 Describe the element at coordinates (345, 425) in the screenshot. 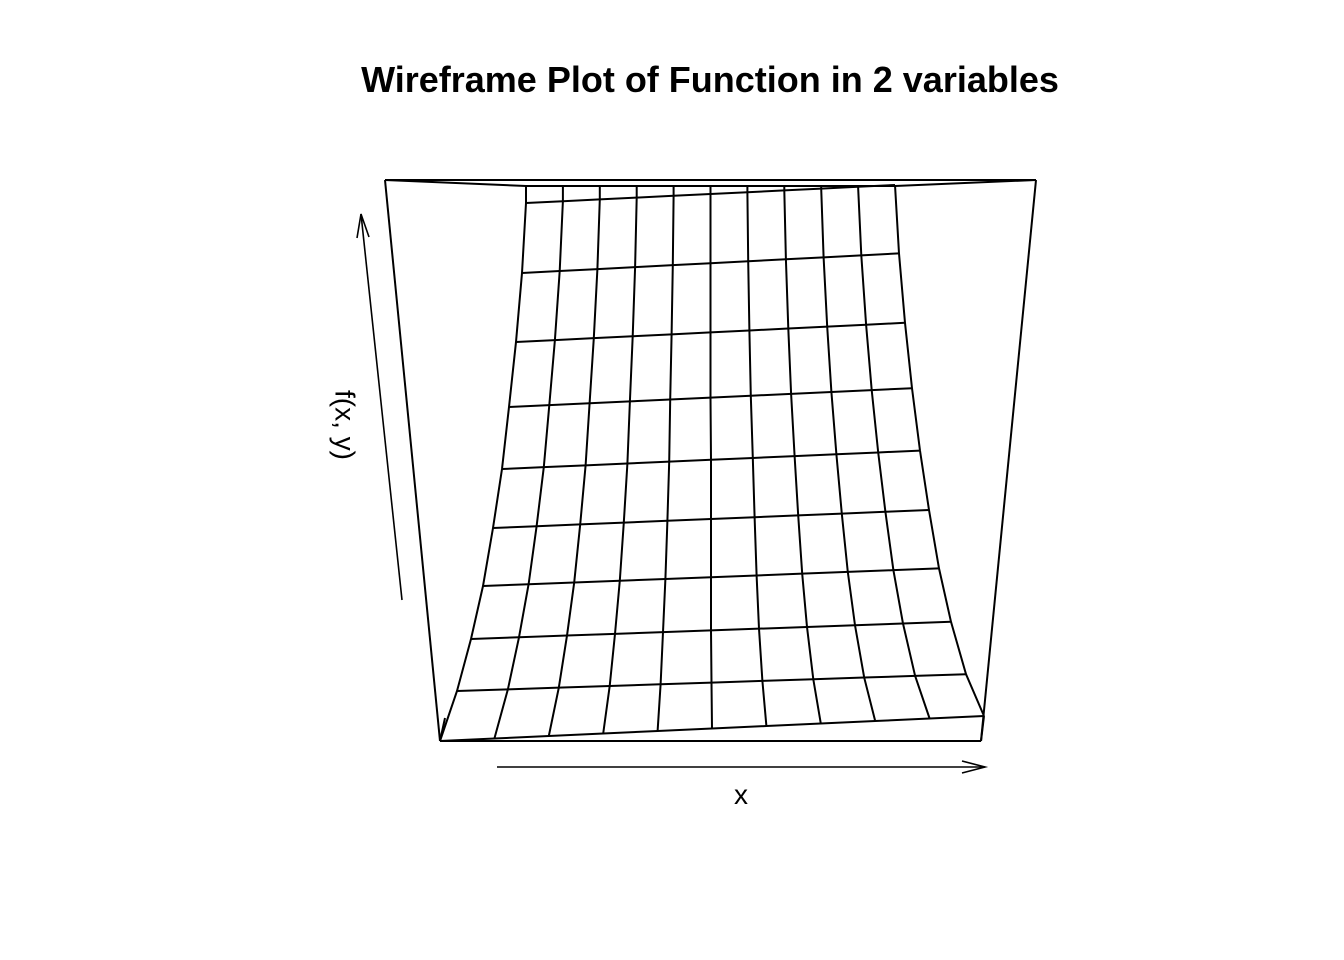

I see `z-axis-label: f(x, y)` at that location.